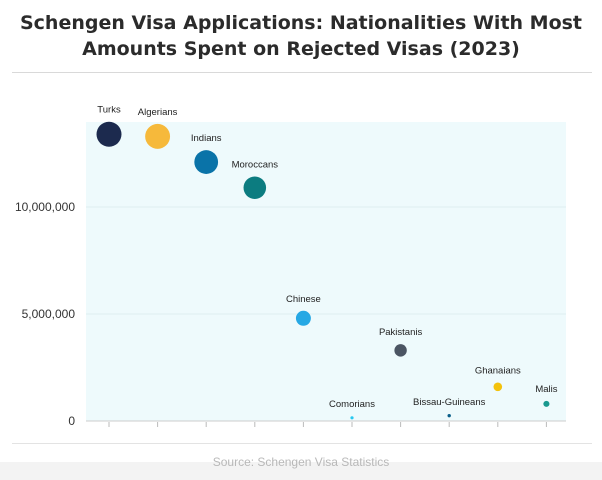  Describe the element at coordinates (109, 110) in the screenshot. I see `point-label: Turks` at that location.